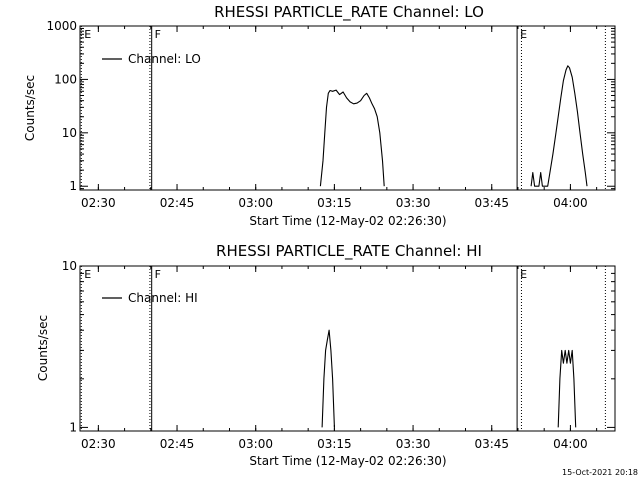 This screenshot has height=484, width=640. I want to click on chart-title-hi: RHESSI PARTICLE_RATE Channel: HI, so click(349, 251).